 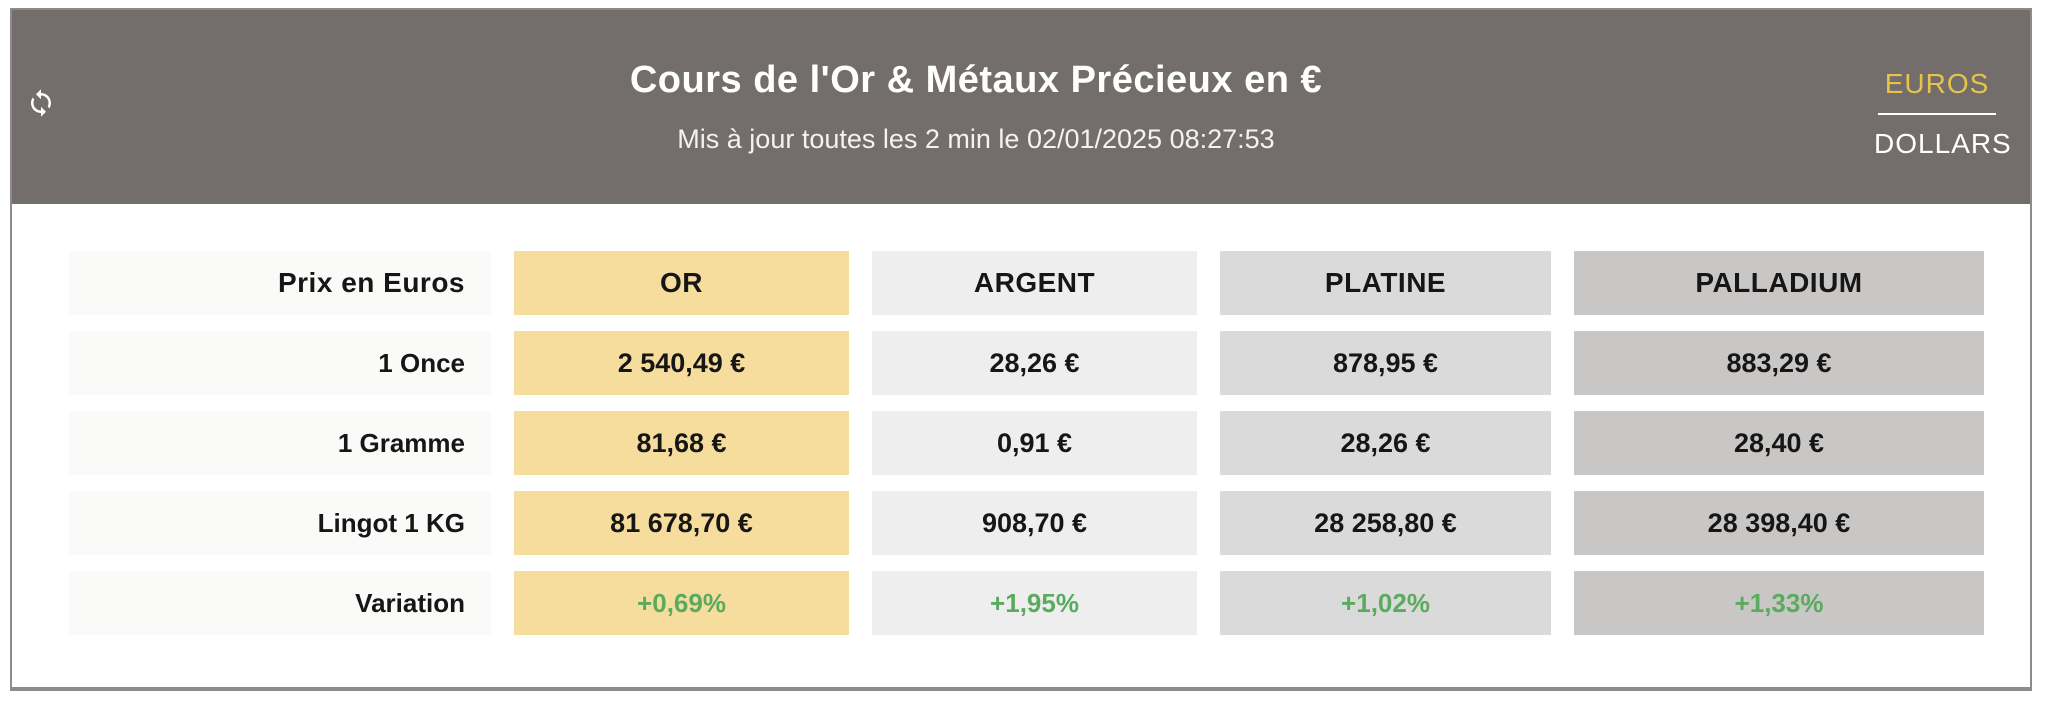 What do you see at coordinates (681, 603) in the screenshot?
I see `variation-cell-or: +0,69%` at bounding box center [681, 603].